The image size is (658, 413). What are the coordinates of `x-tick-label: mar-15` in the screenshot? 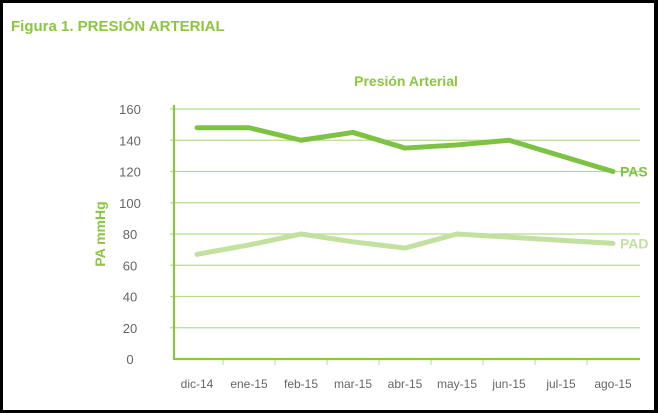 It's located at (353, 384).